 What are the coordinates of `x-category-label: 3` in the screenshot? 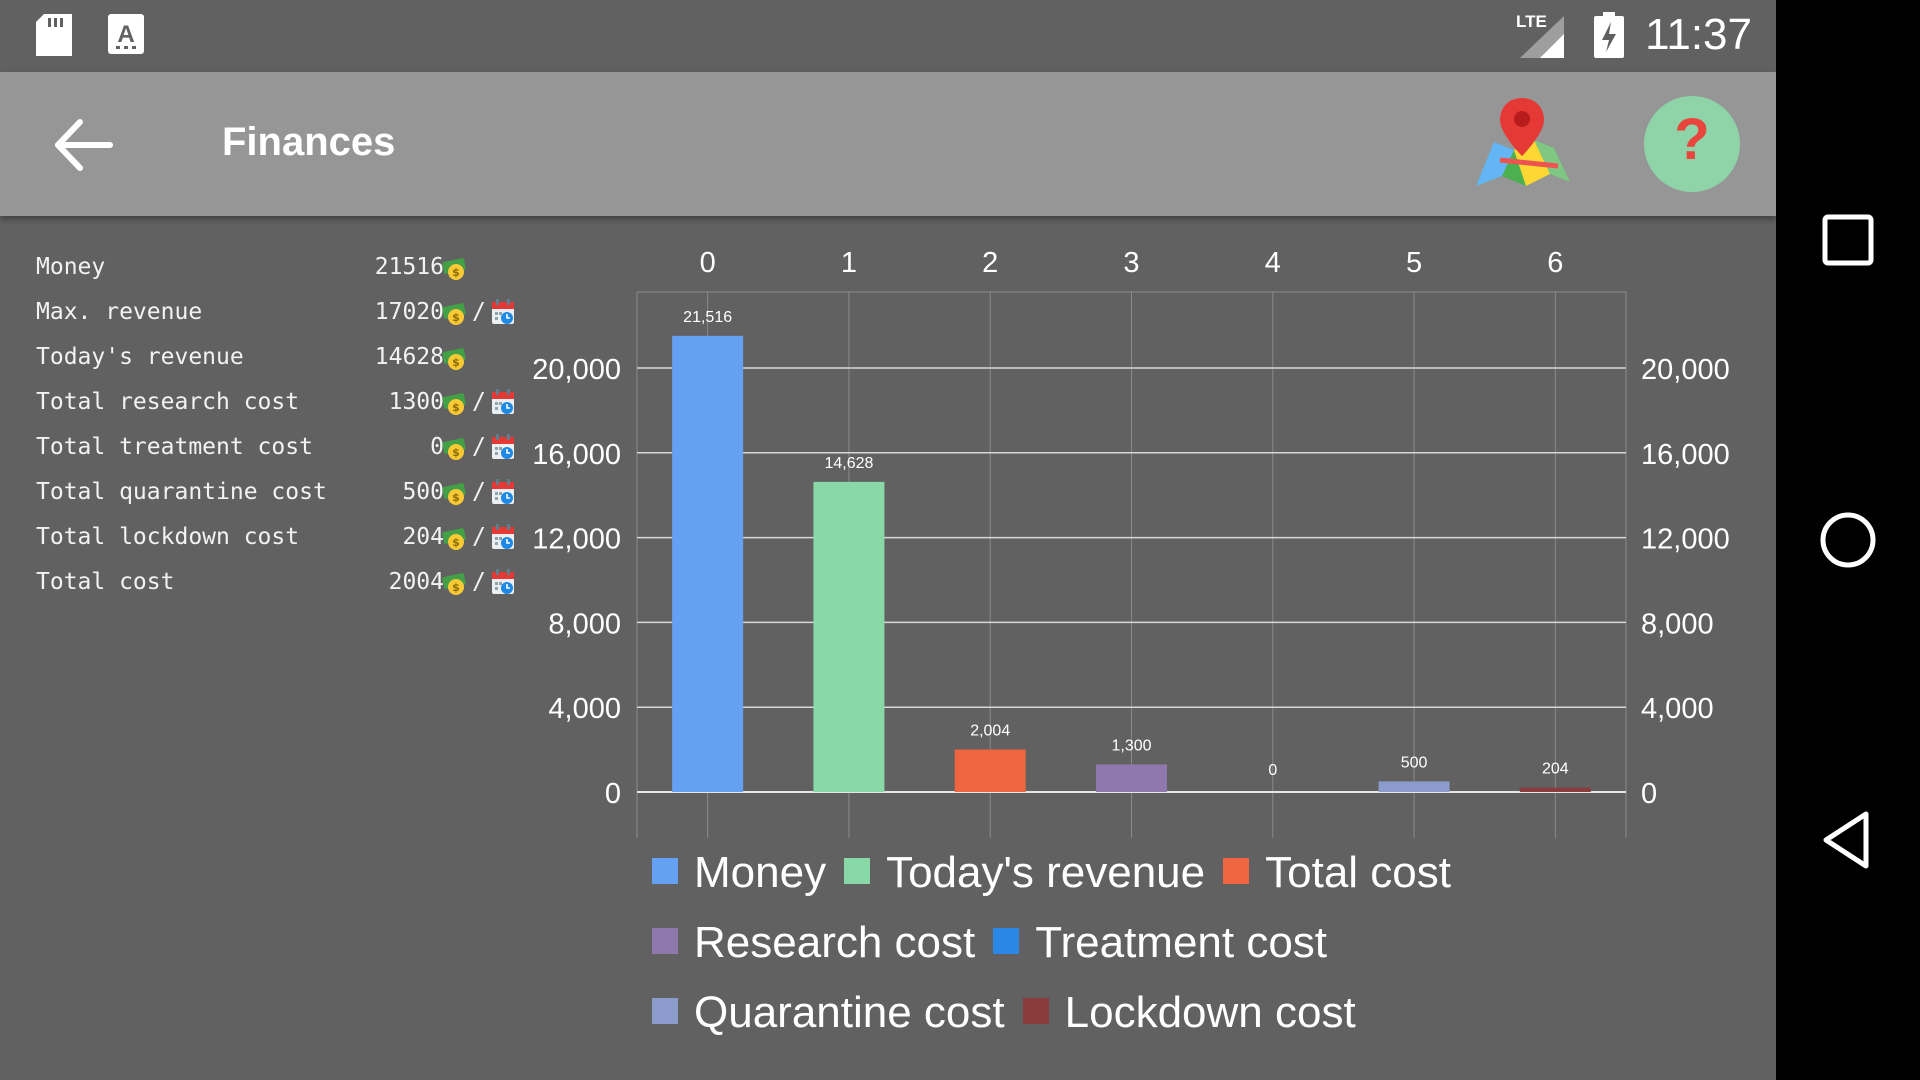 It's located at (1131, 263).